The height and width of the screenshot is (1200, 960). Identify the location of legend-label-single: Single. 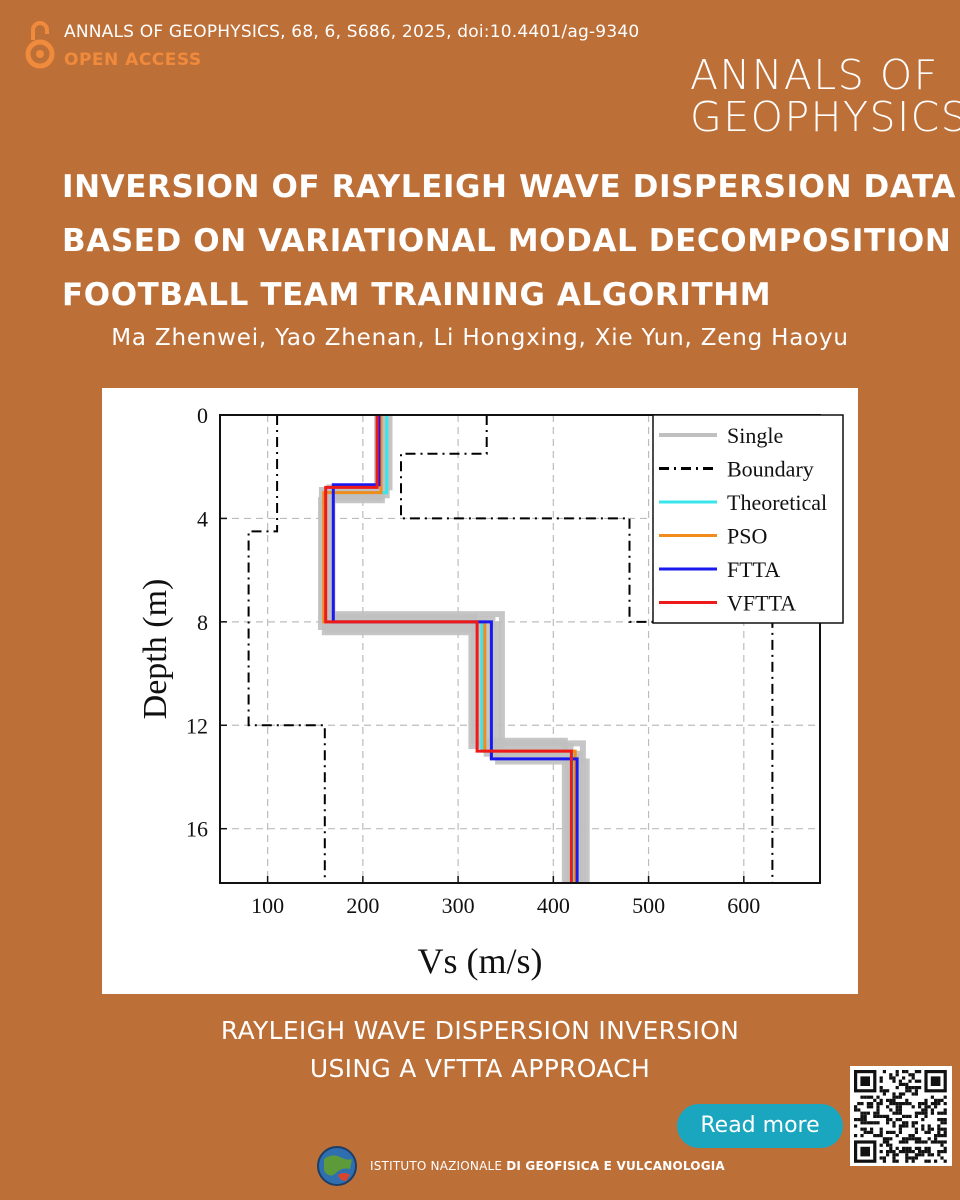
(755, 435).